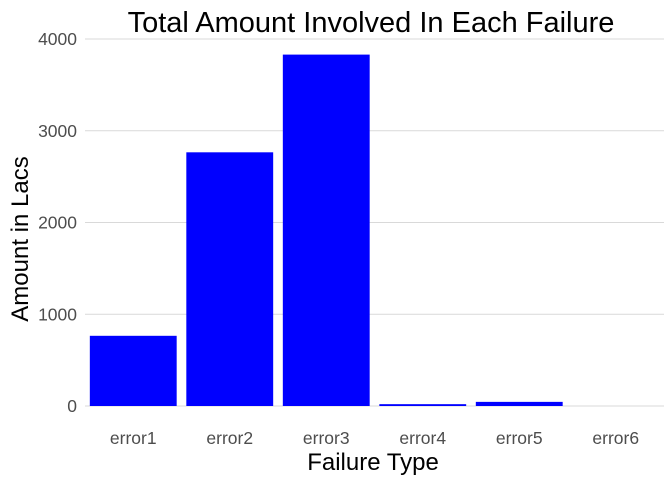 The height and width of the screenshot is (480, 672). I want to click on y-tick-labels: 0 1000 2000 3000 4000, so click(57, 222).